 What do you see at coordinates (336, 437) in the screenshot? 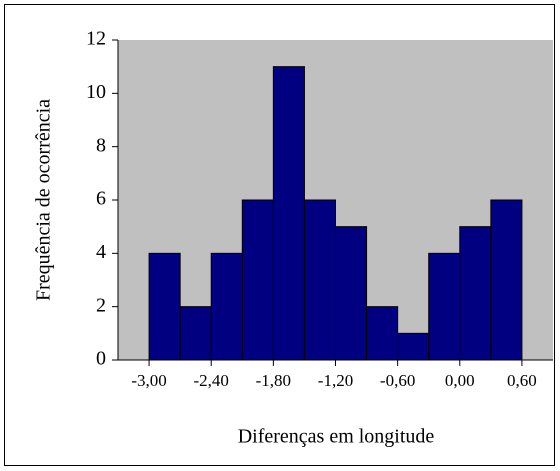
I see `x-axis-title: Diferenças em longitude` at bounding box center [336, 437].